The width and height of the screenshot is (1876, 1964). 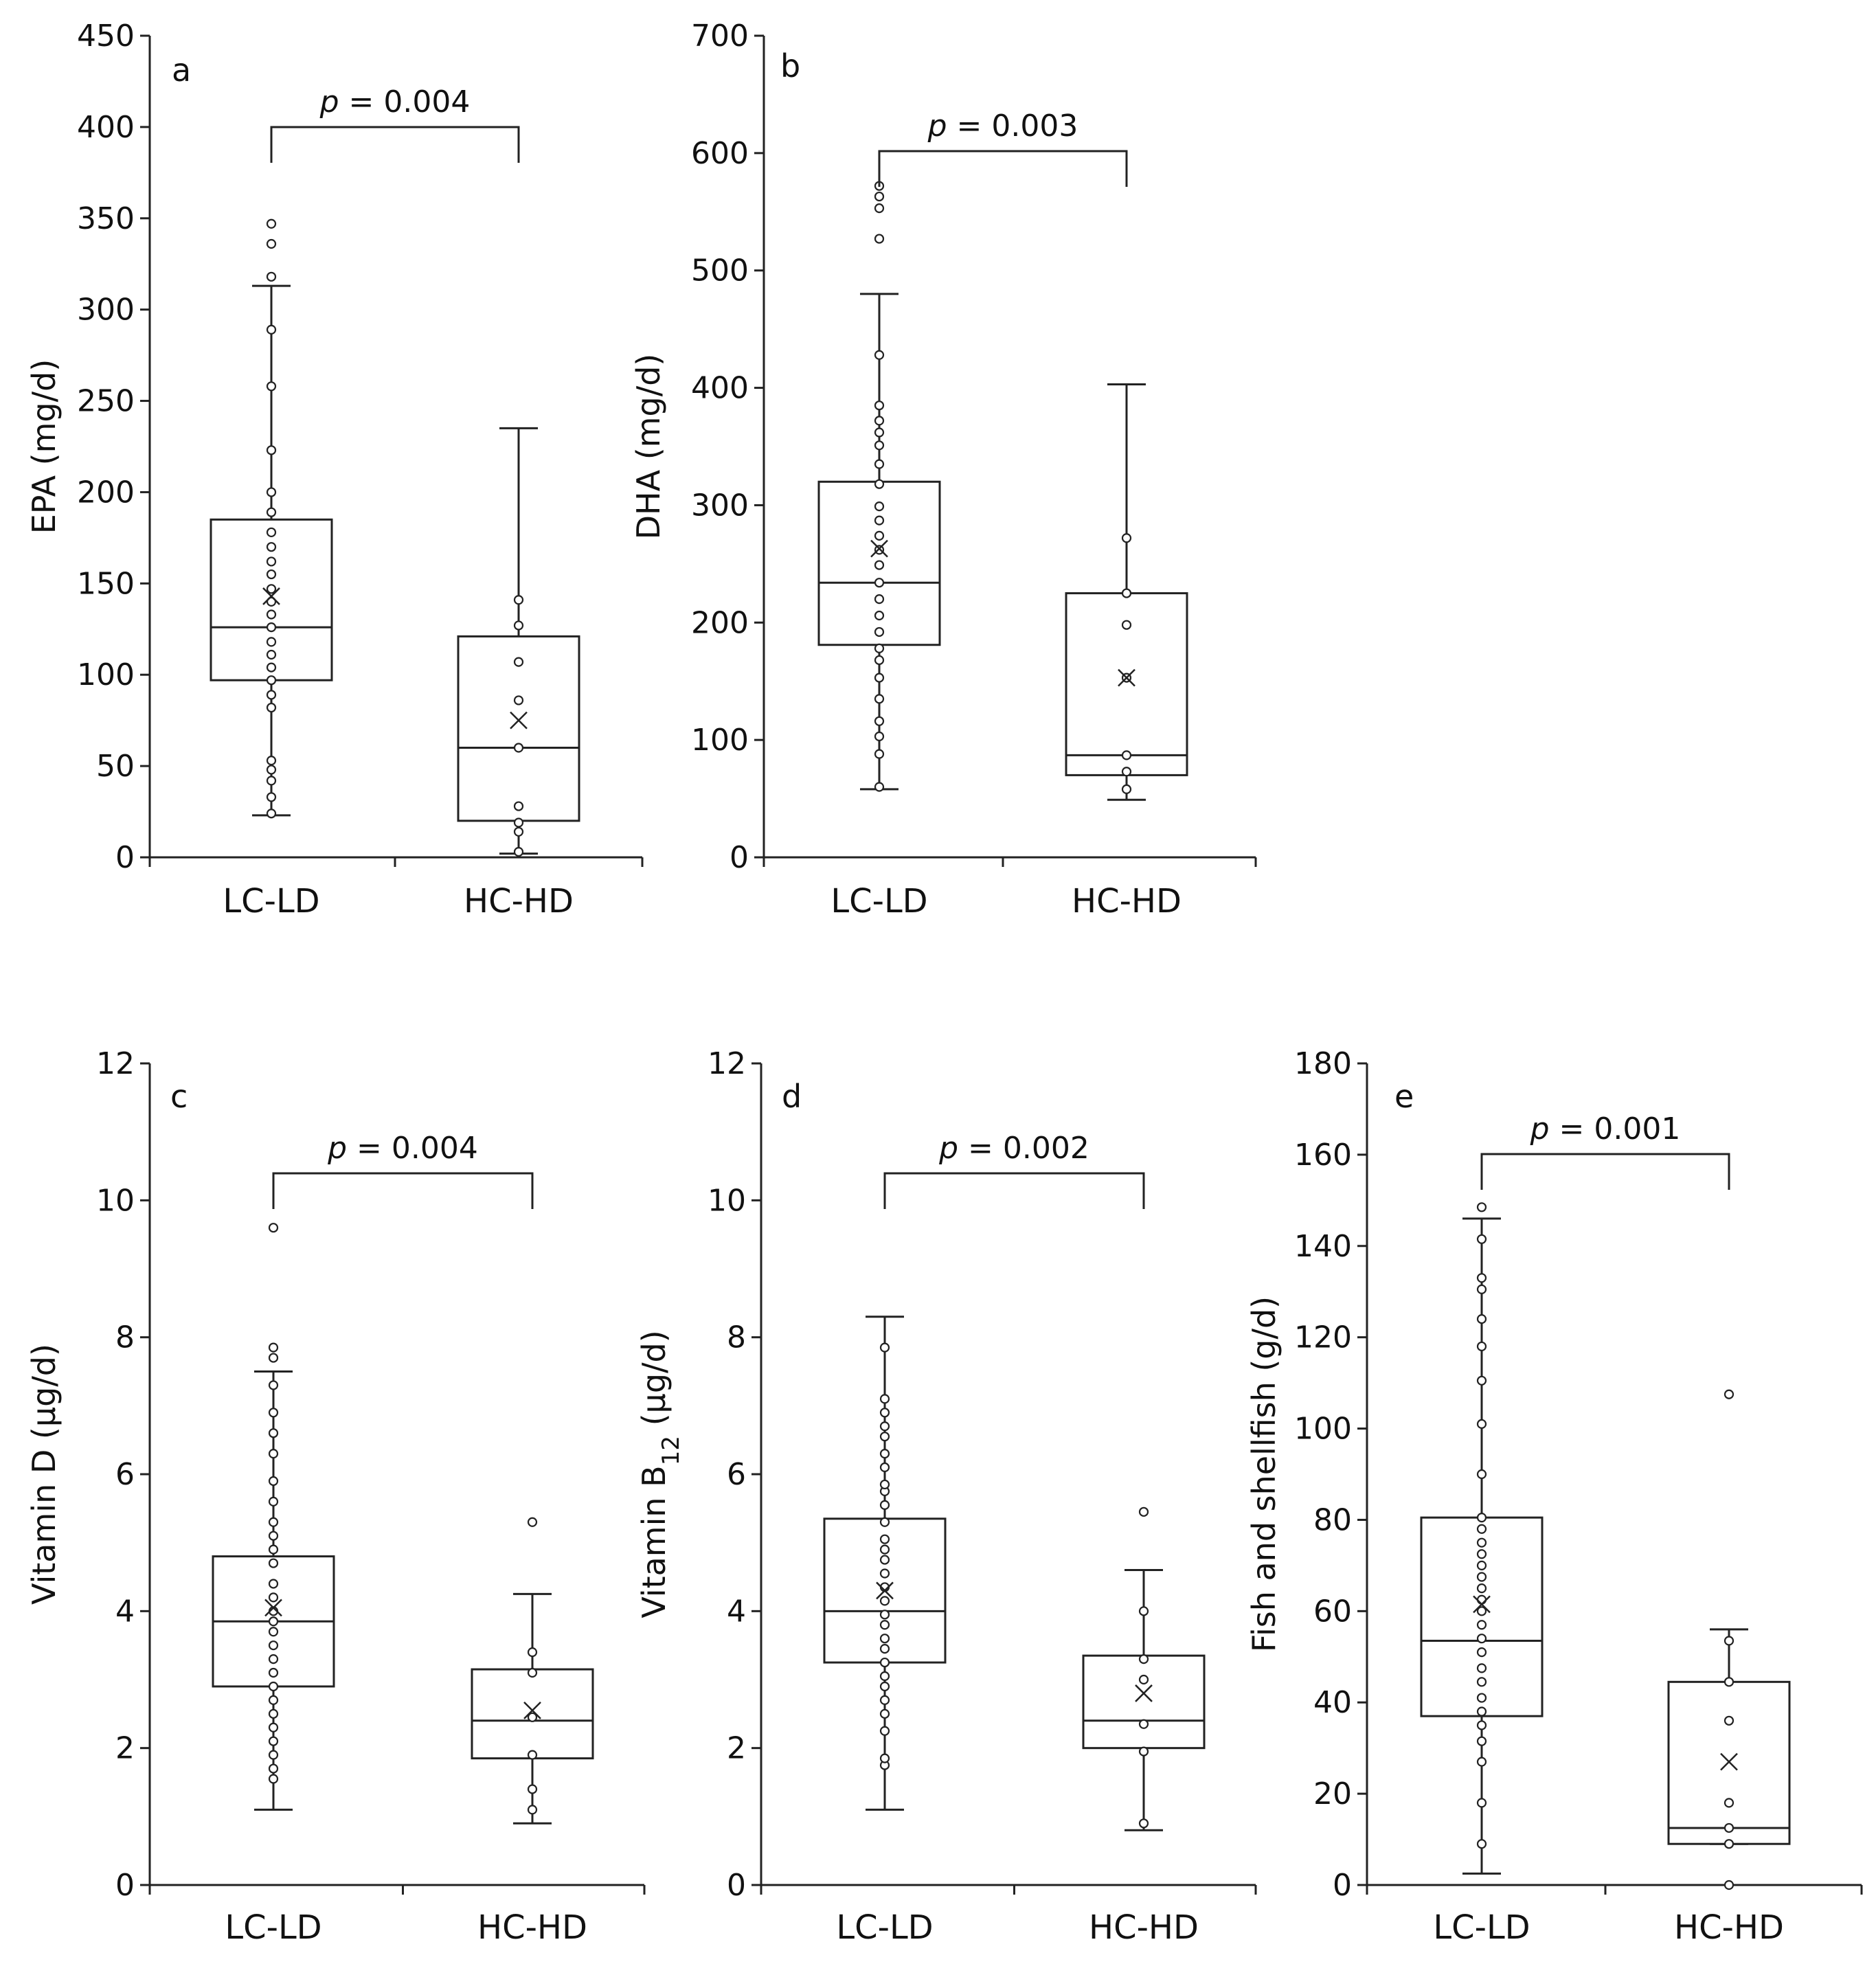 What do you see at coordinates (1332, 1703) in the screenshot?
I see `y-tick-label: 40` at bounding box center [1332, 1703].